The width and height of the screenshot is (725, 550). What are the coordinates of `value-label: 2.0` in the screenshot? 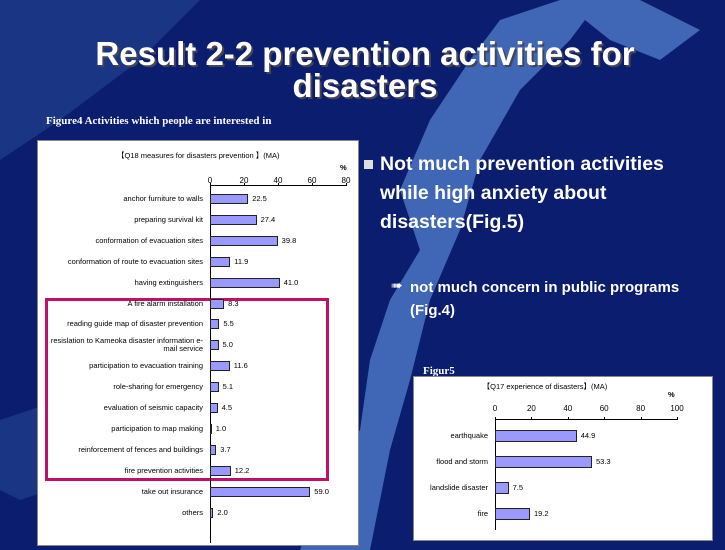 It's located at (222, 512).